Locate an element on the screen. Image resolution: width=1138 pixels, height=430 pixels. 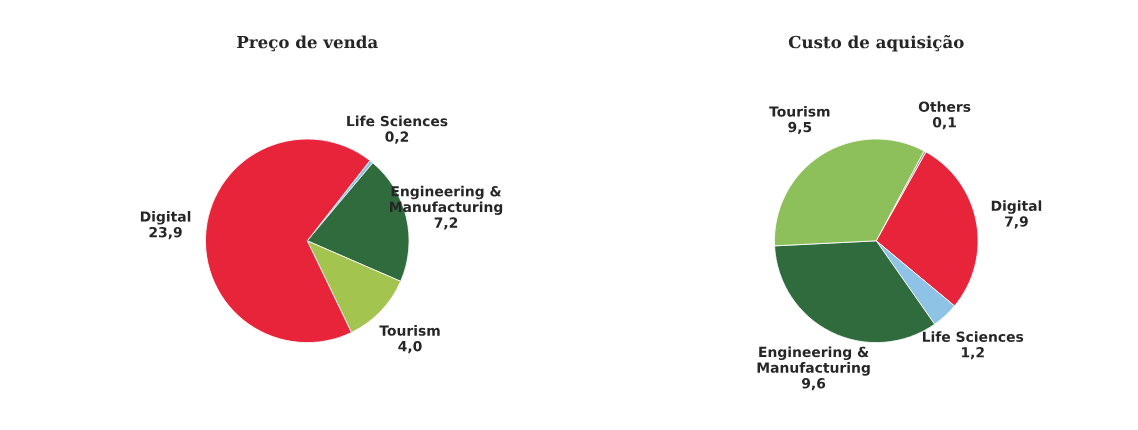
data-label: 9,6 is located at coordinates (813, 384).